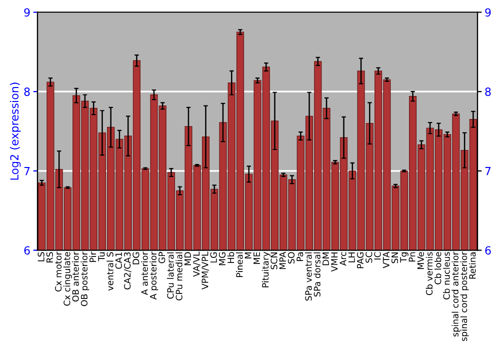  Describe the element at coordinates (438, 268) in the screenshot. I see `x-tick-label: Cb lobe` at that location.